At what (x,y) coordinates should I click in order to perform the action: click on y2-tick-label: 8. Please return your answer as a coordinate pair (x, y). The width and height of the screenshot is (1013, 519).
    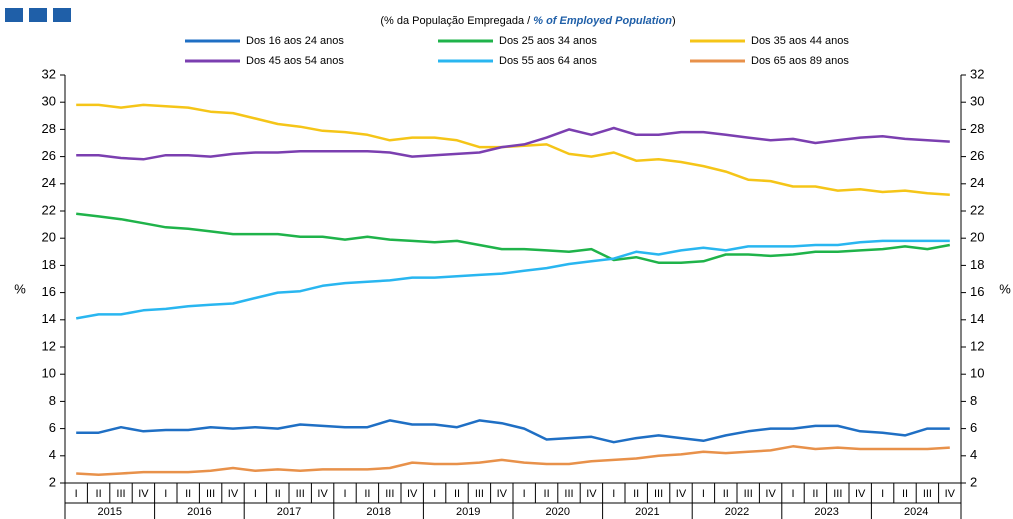
    Looking at the image, I should click on (973, 400).